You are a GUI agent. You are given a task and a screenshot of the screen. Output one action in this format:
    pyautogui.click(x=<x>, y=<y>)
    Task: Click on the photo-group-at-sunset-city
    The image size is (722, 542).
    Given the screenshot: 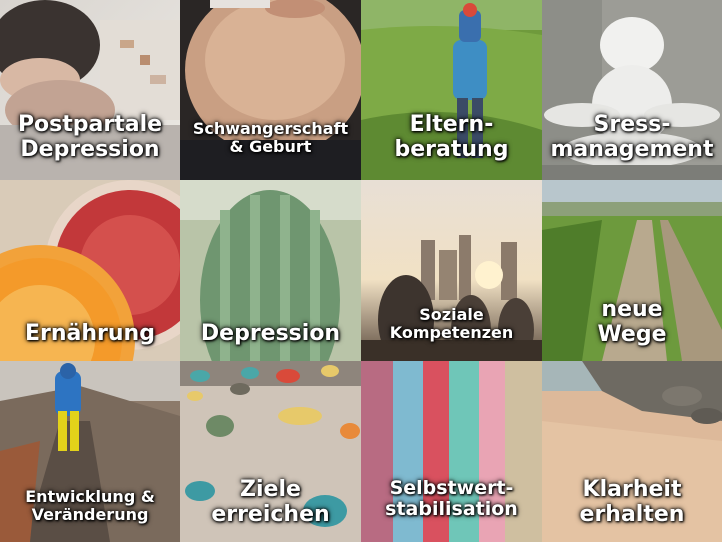 What is the action you would take?
    pyautogui.click(x=451, y=270)
    